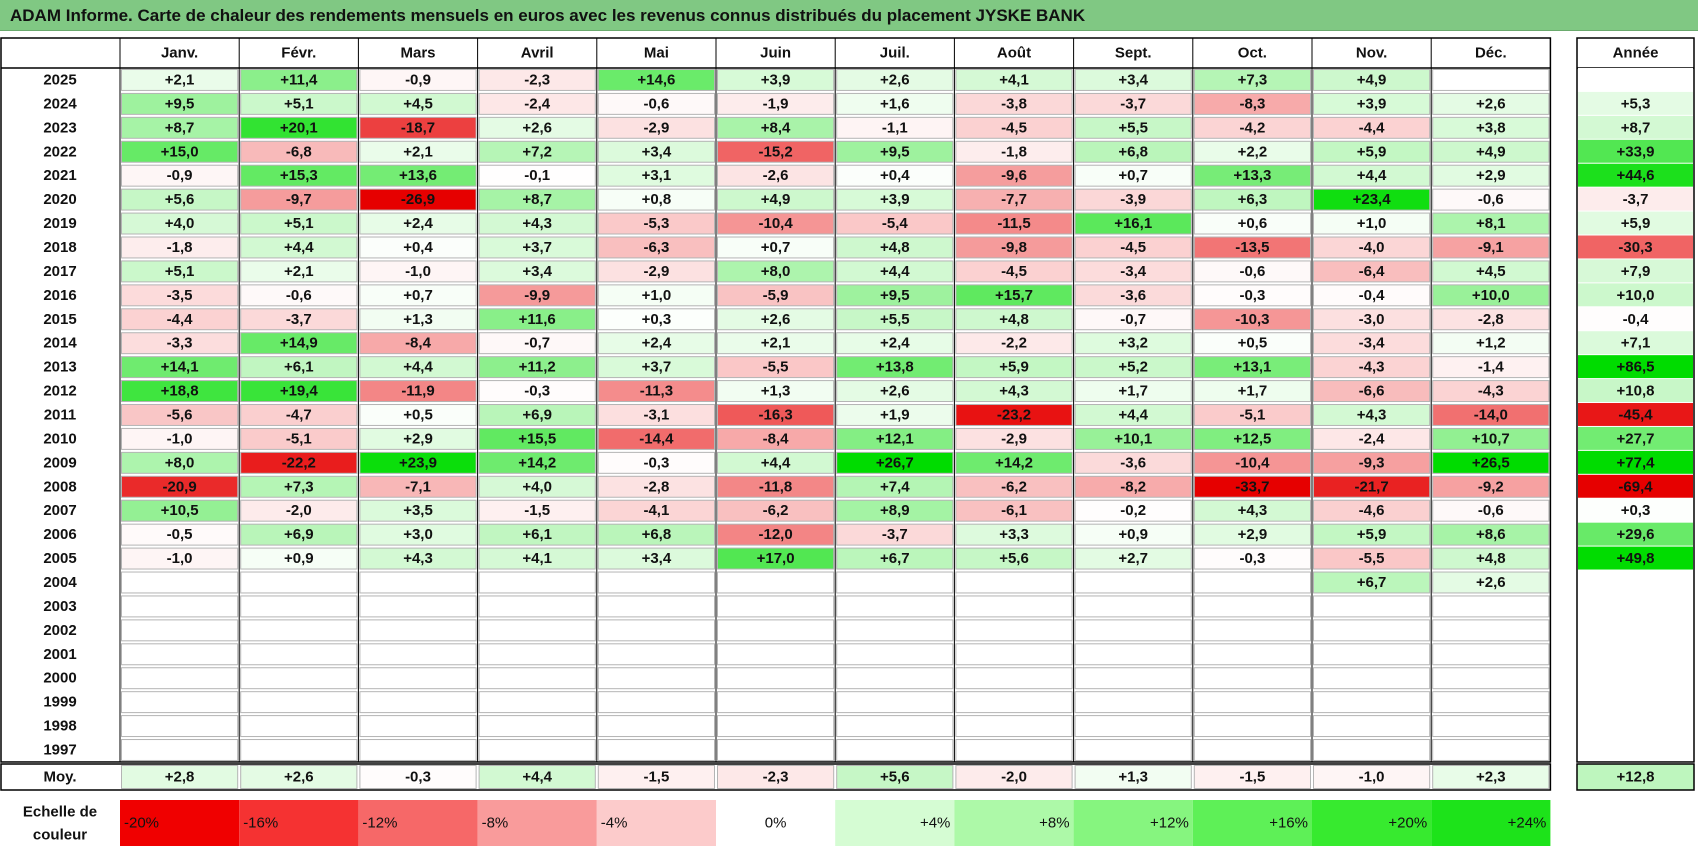 Image resolution: width=1698 pixels, height=848 pixels. I want to click on cell-value: +1,2, so click(1491, 343).